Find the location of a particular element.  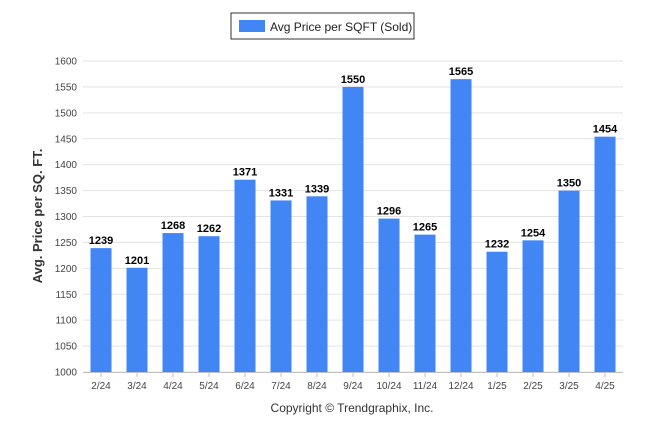

y-tick-label: 1500 is located at coordinates (66, 113).